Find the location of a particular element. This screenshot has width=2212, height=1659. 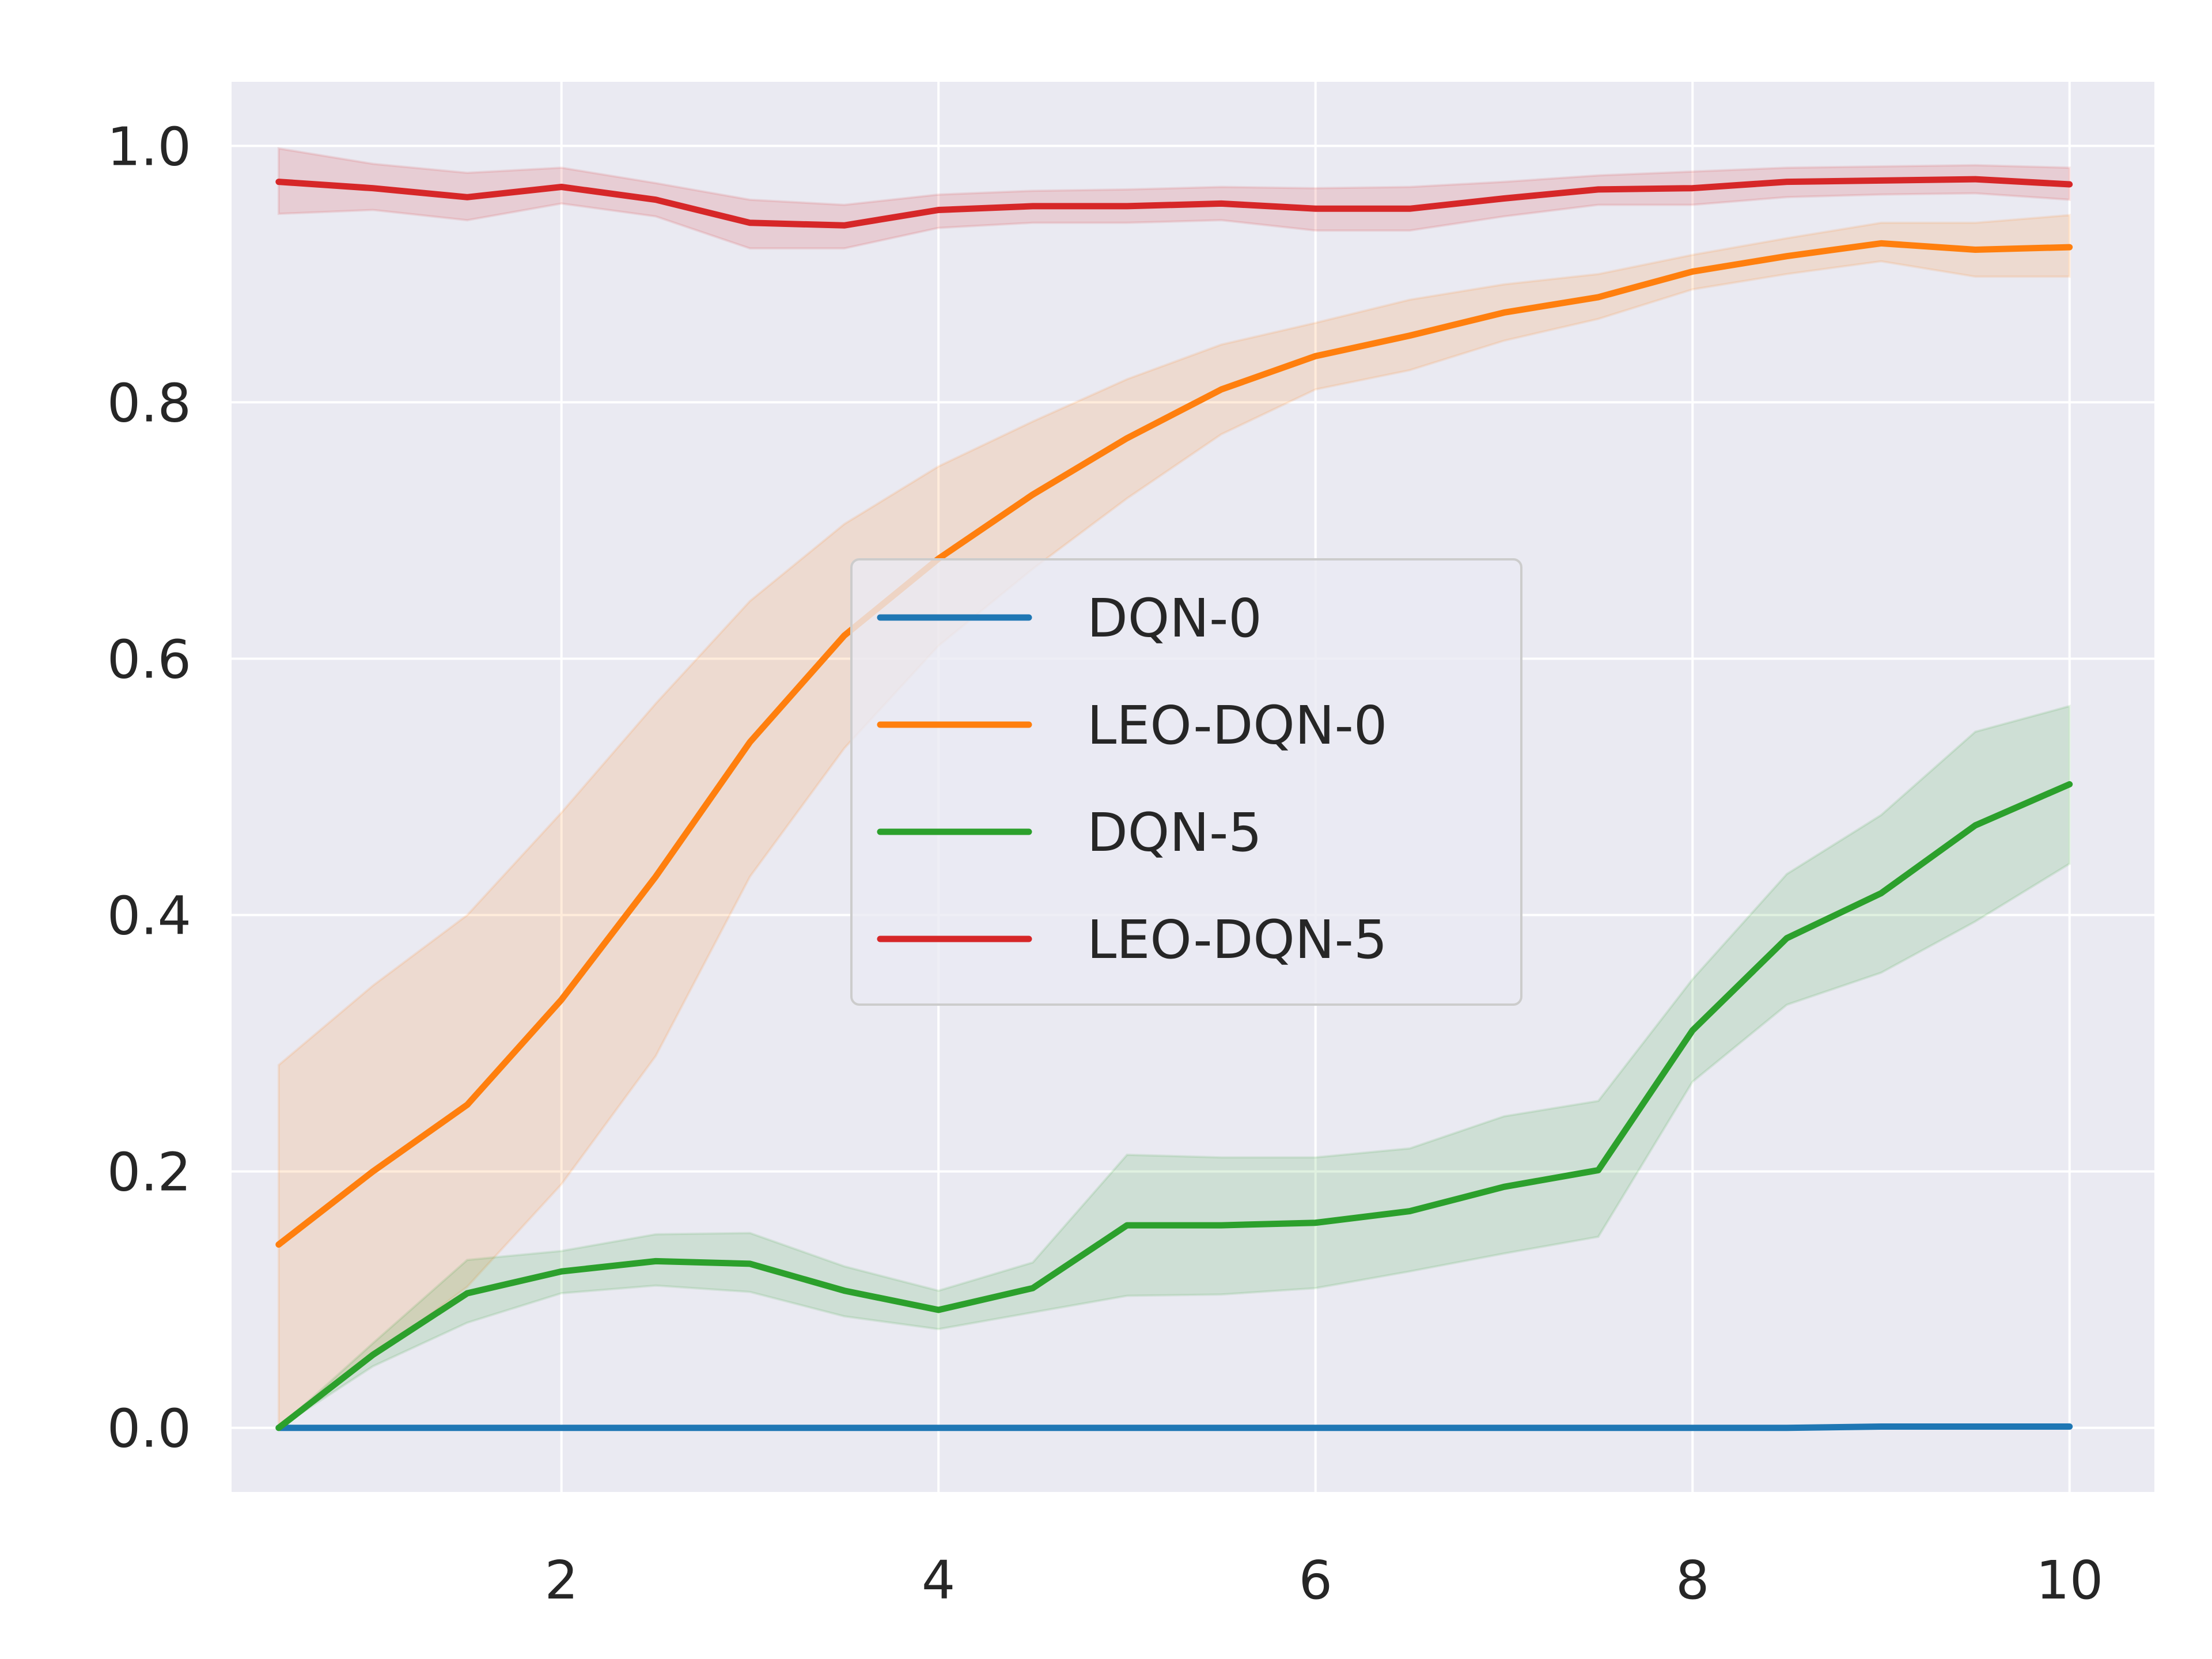

x-tick-label: 8 is located at coordinates (1693, 1580).